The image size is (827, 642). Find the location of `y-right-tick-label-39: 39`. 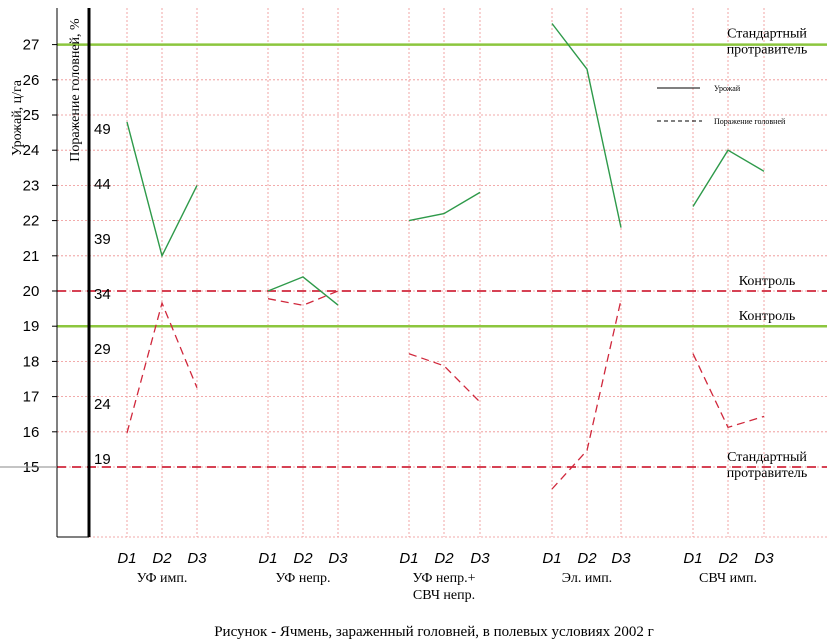

y-right-tick-label-39: 39 is located at coordinates (102, 239).